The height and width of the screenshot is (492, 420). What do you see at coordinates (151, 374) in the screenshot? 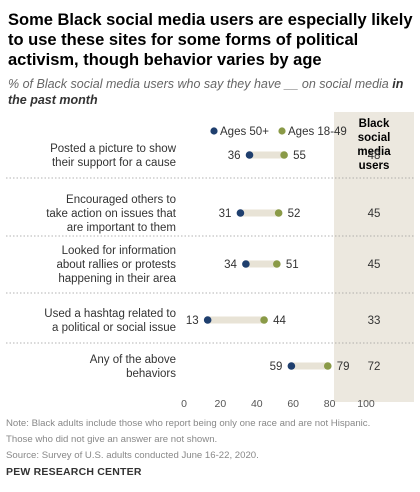
I see `category-label-line: behaviors` at bounding box center [151, 374].